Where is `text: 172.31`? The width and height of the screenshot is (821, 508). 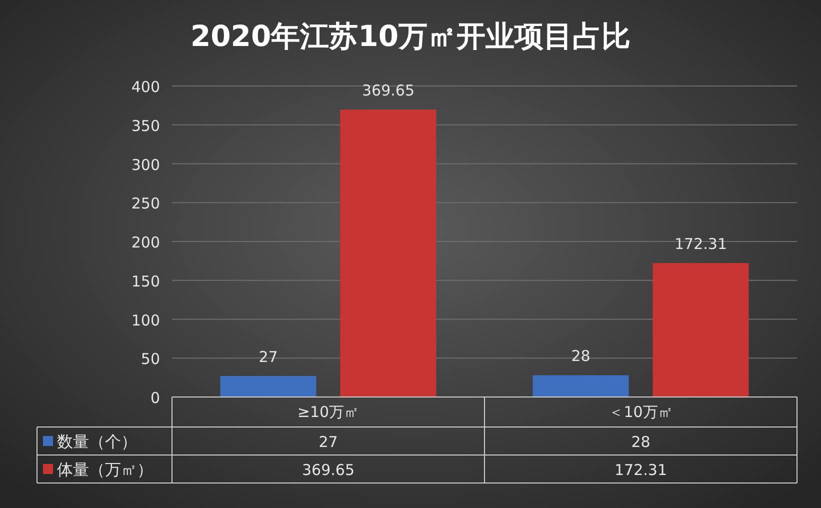 text: 172.31 is located at coordinates (640, 470).